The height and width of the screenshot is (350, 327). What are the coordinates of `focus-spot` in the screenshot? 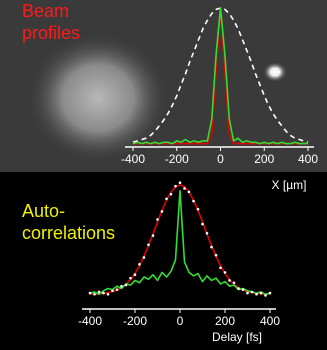 It's located at (275, 72).